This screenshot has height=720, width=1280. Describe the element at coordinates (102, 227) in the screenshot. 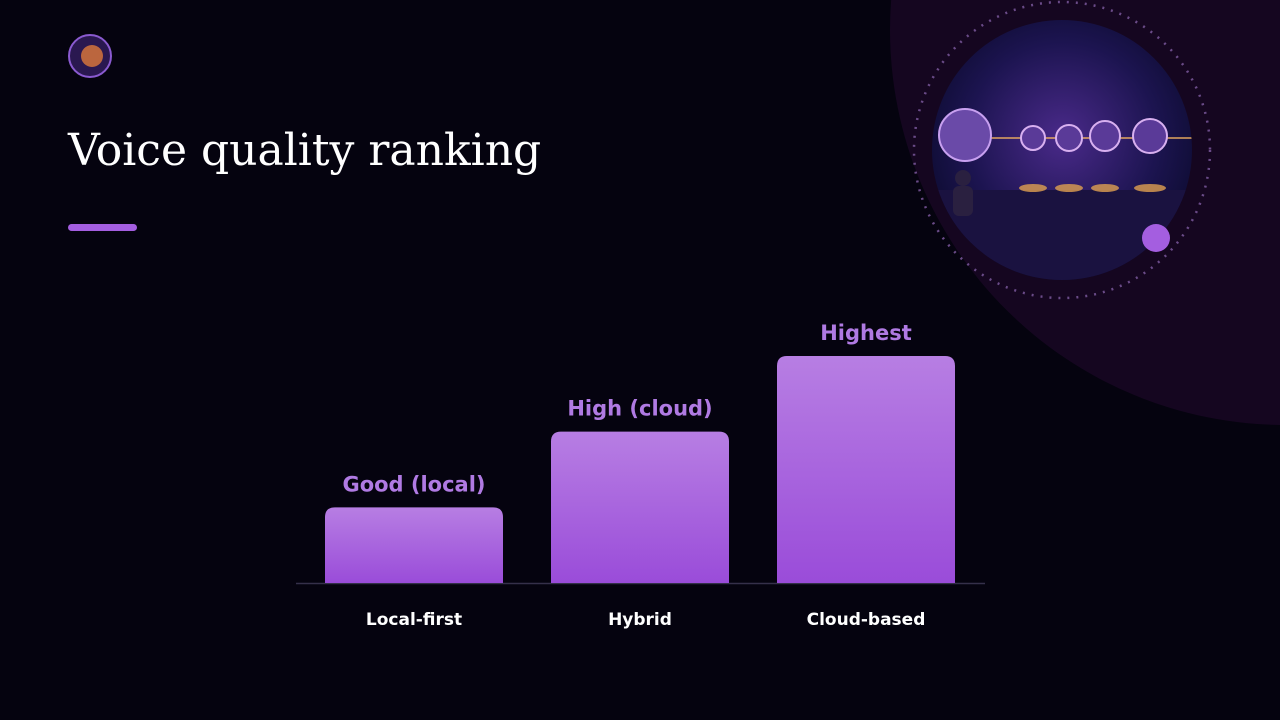

I see `title-underline` at that location.